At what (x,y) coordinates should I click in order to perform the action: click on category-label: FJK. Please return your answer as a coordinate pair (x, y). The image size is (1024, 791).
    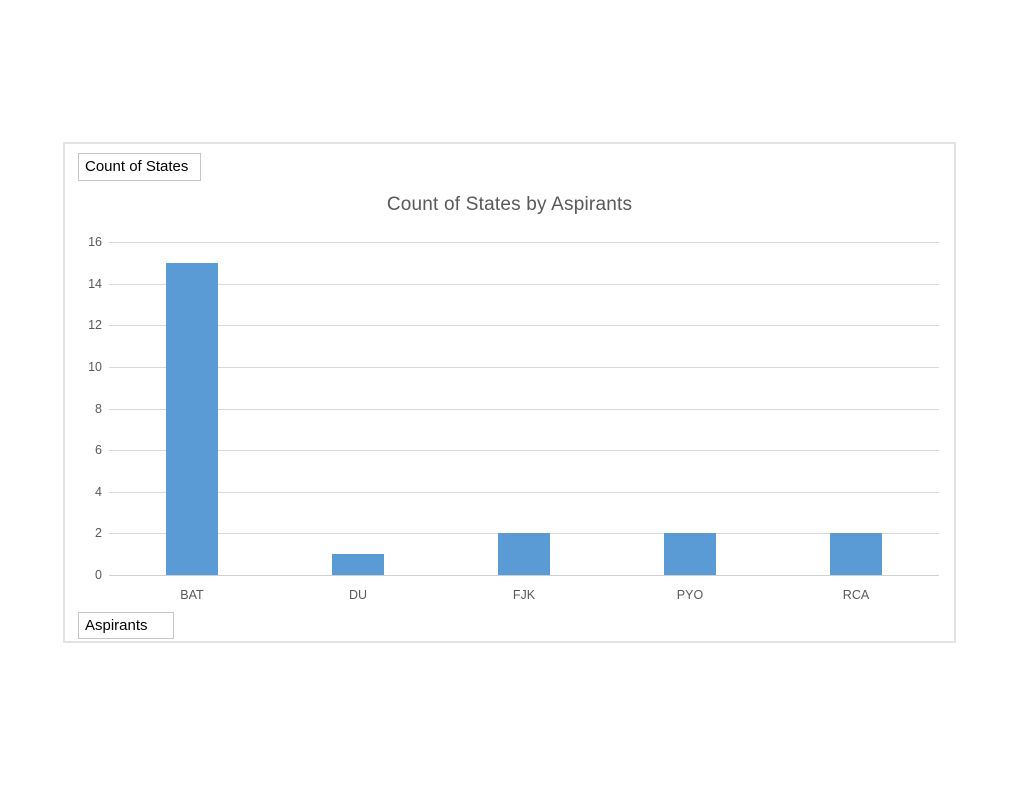
    Looking at the image, I should click on (524, 595).